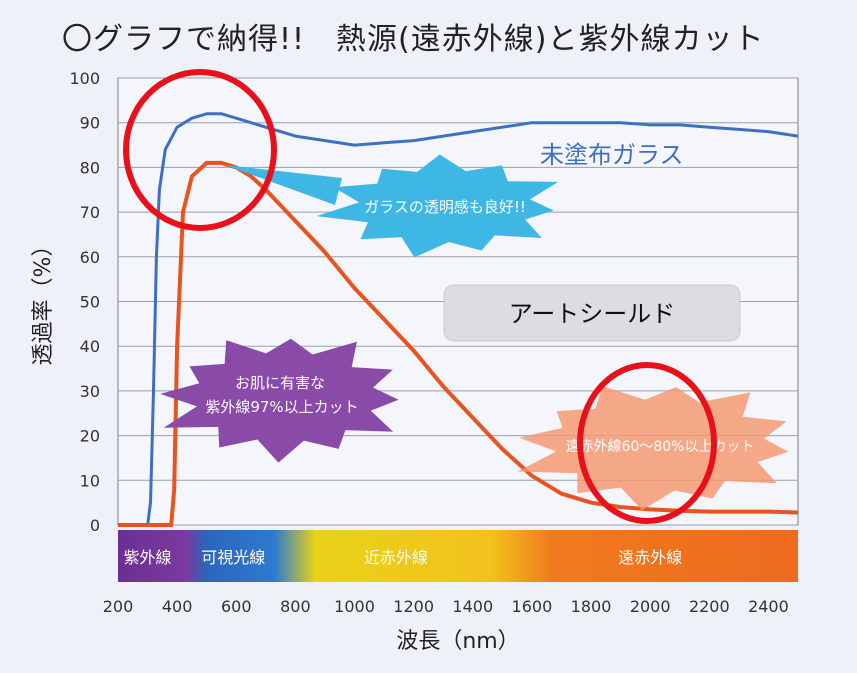  Describe the element at coordinates (650, 606) in the screenshot. I see `x-tick-label: 2000` at that location.